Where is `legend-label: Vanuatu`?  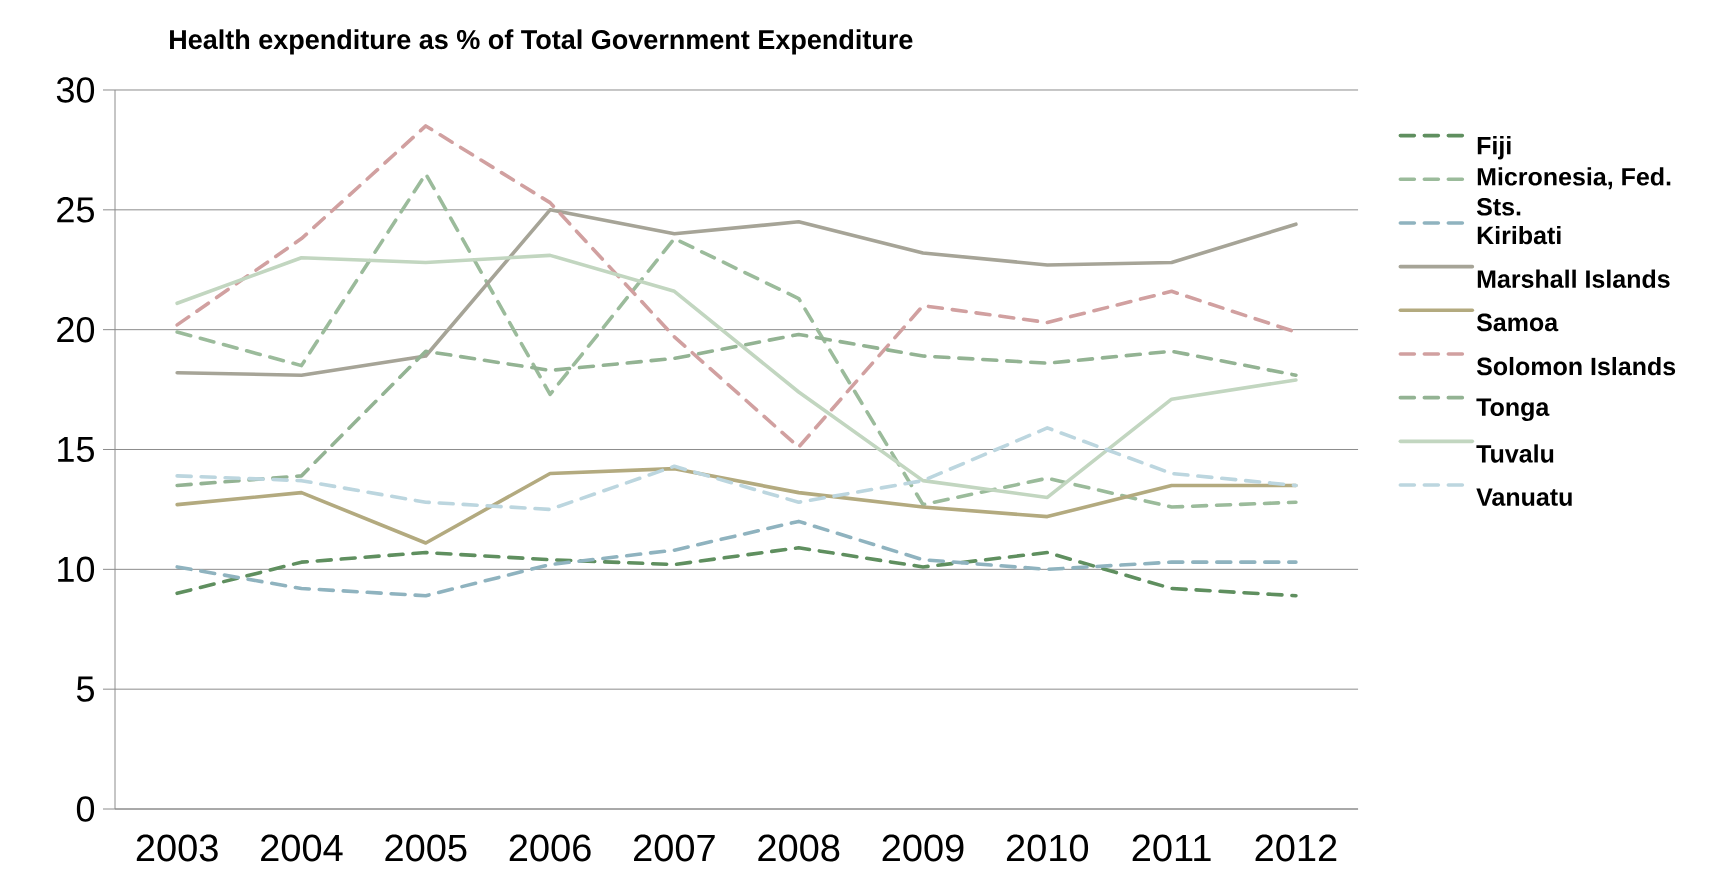 legend-label: Vanuatu is located at coordinates (1524, 497).